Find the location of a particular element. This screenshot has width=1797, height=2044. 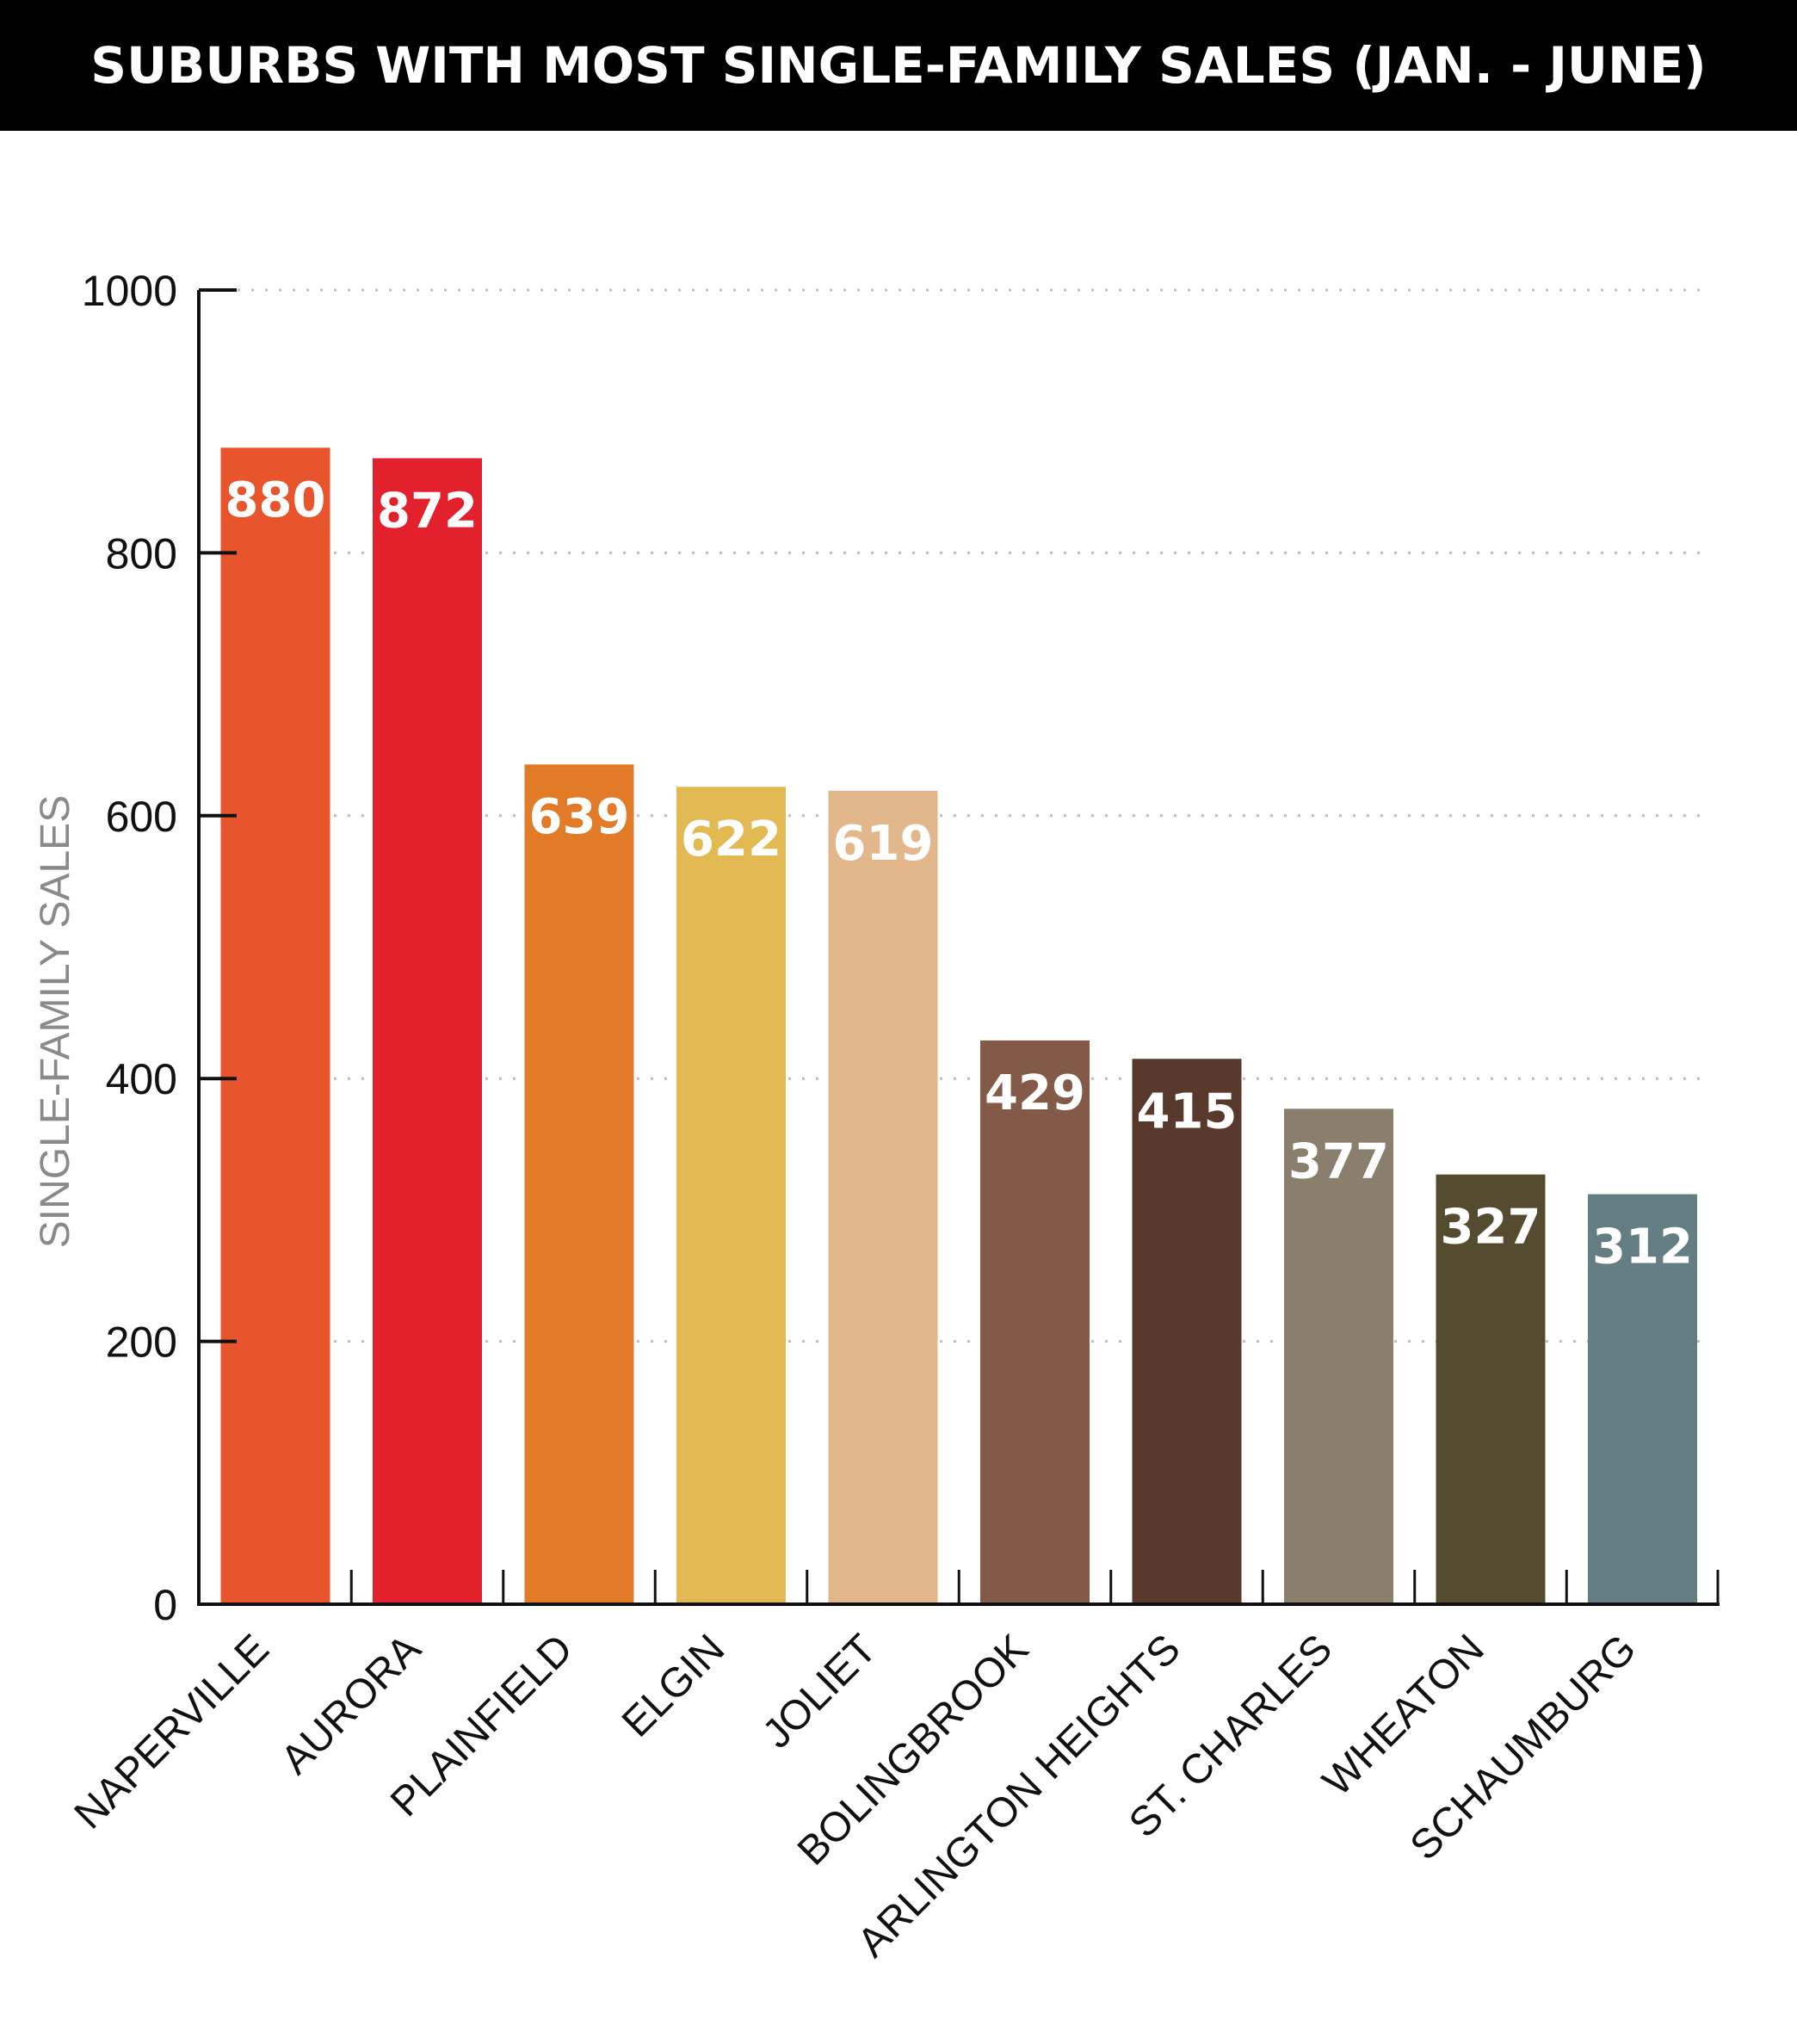

value-label: 880 is located at coordinates (275, 500).